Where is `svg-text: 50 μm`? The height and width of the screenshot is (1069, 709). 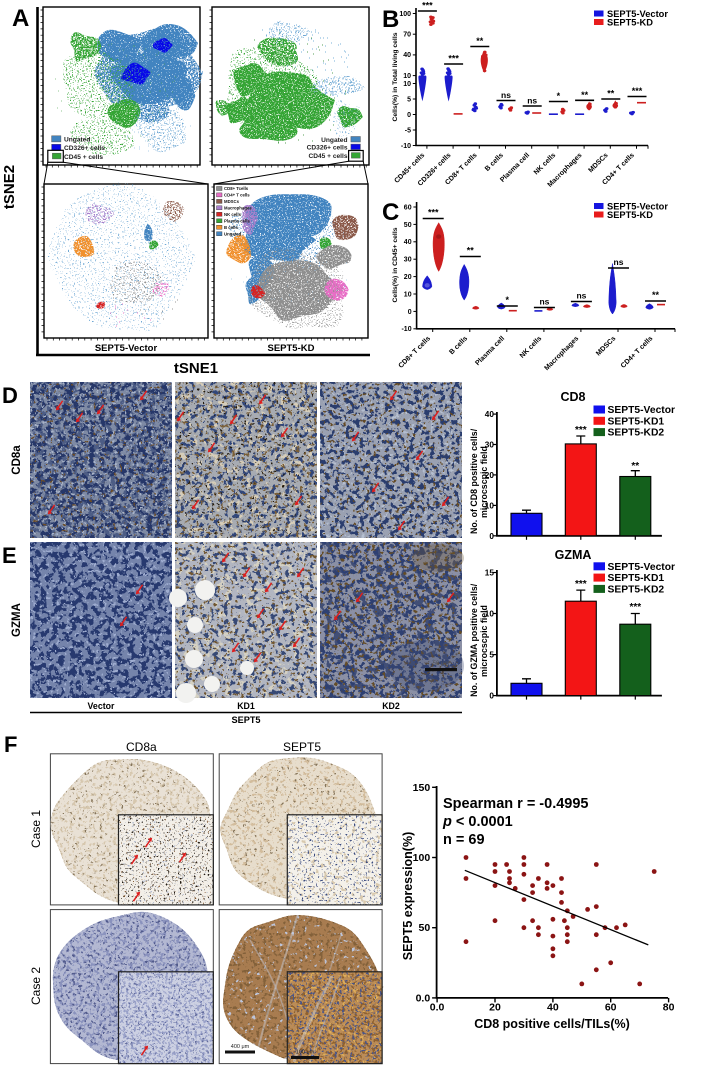 svg-text: 50 μm is located at coordinates (441, 664).